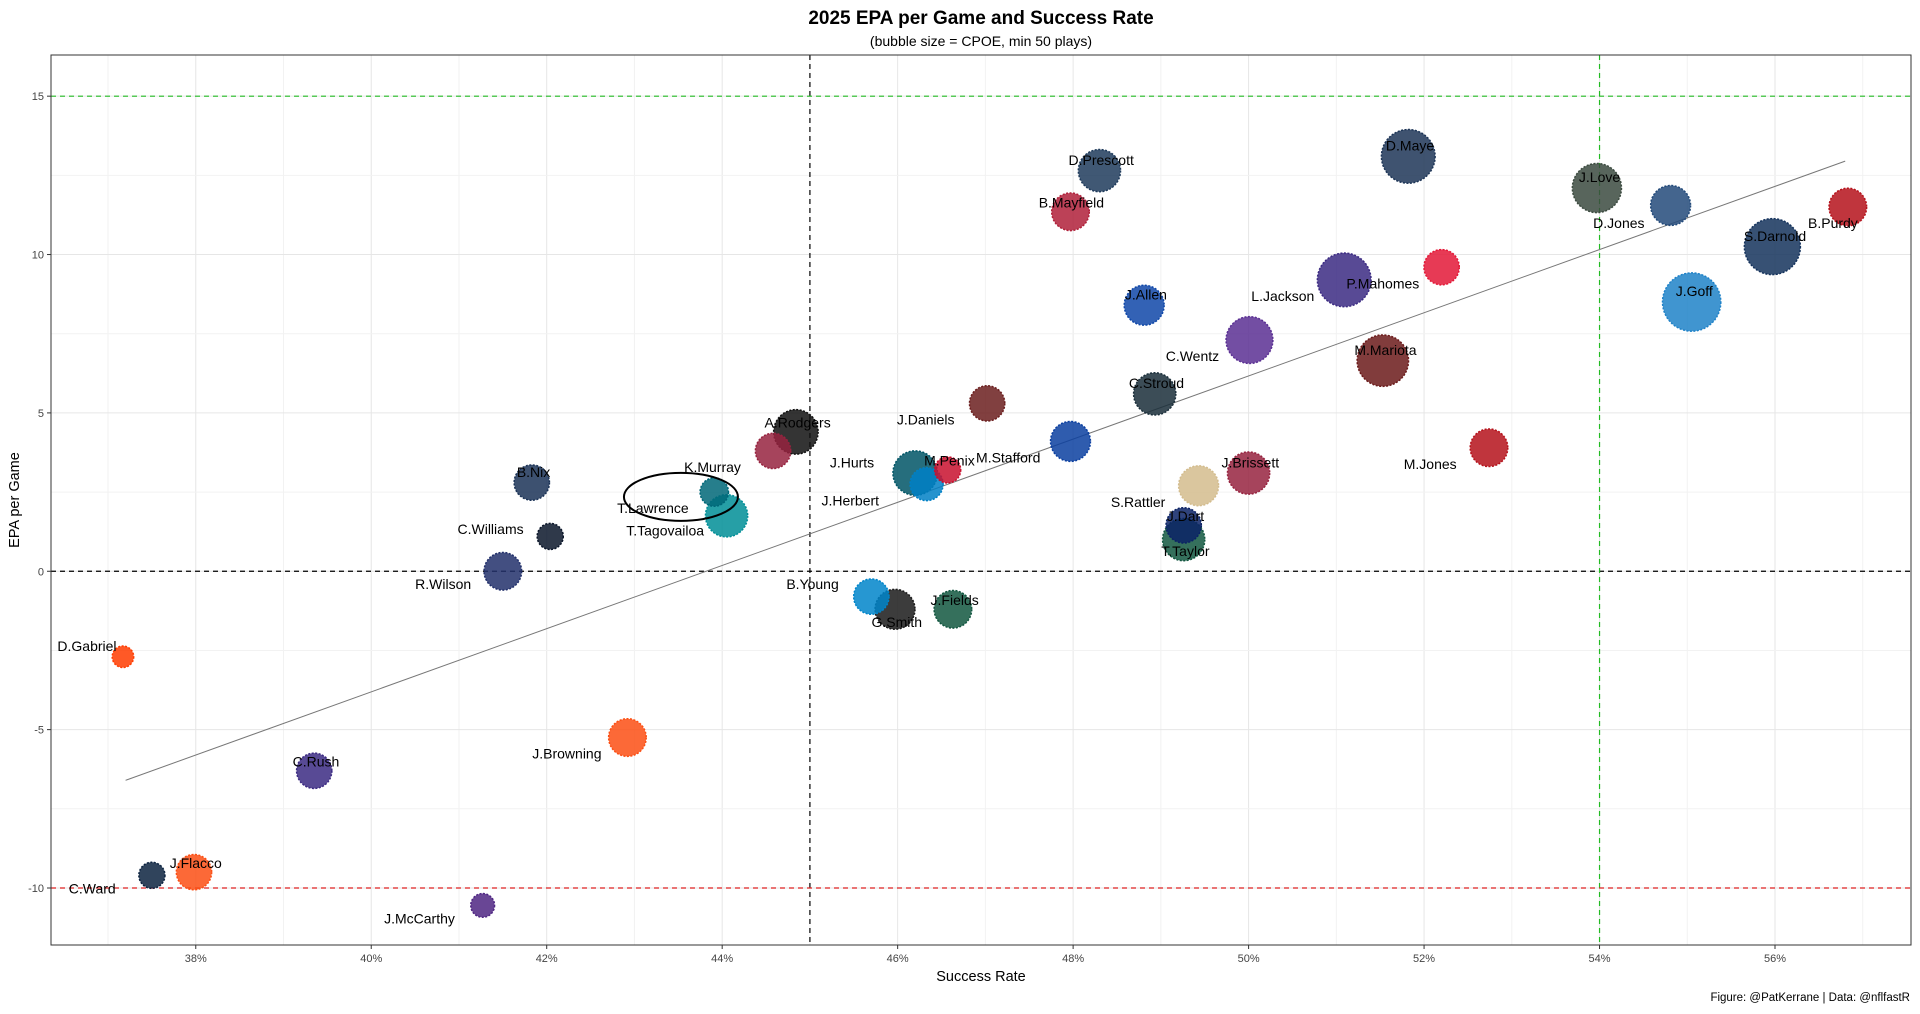 Image resolution: width=1920 pixels, height=1014 pixels. I want to click on bubble-j-mccarthy, so click(483, 905).